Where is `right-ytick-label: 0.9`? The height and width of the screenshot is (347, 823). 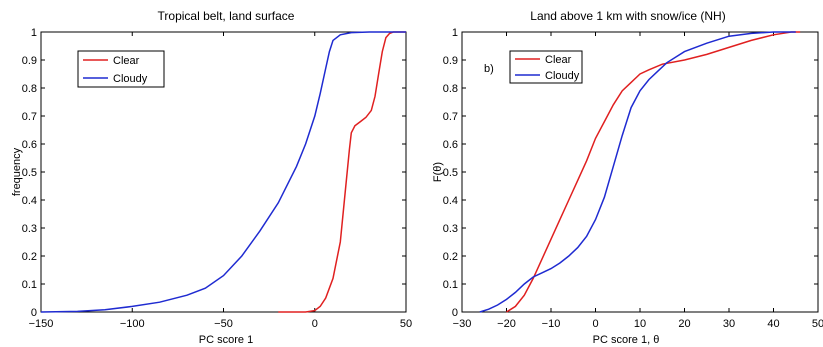 right-ytick-label: 0.9 is located at coordinates (450, 61).